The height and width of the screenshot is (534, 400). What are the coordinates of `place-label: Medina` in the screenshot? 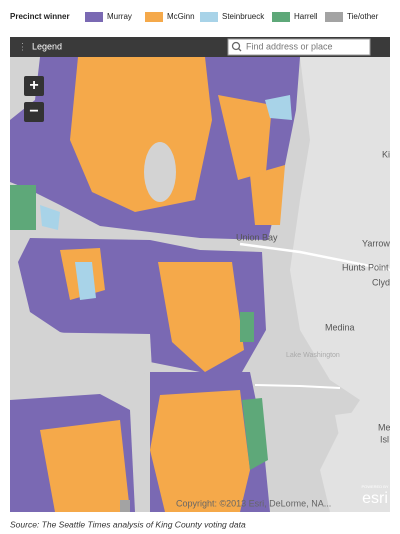 It's located at (340, 327).